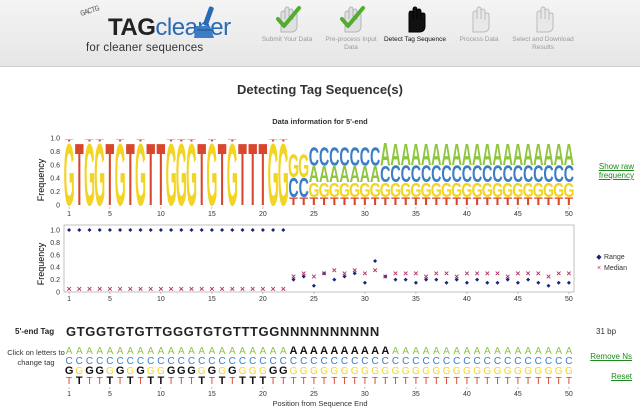 The image size is (640, 413). What do you see at coordinates (351, 34) in the screenshot?
I see `step-preprocess: Pre-process Input Data` at bounding box center [351, 34].